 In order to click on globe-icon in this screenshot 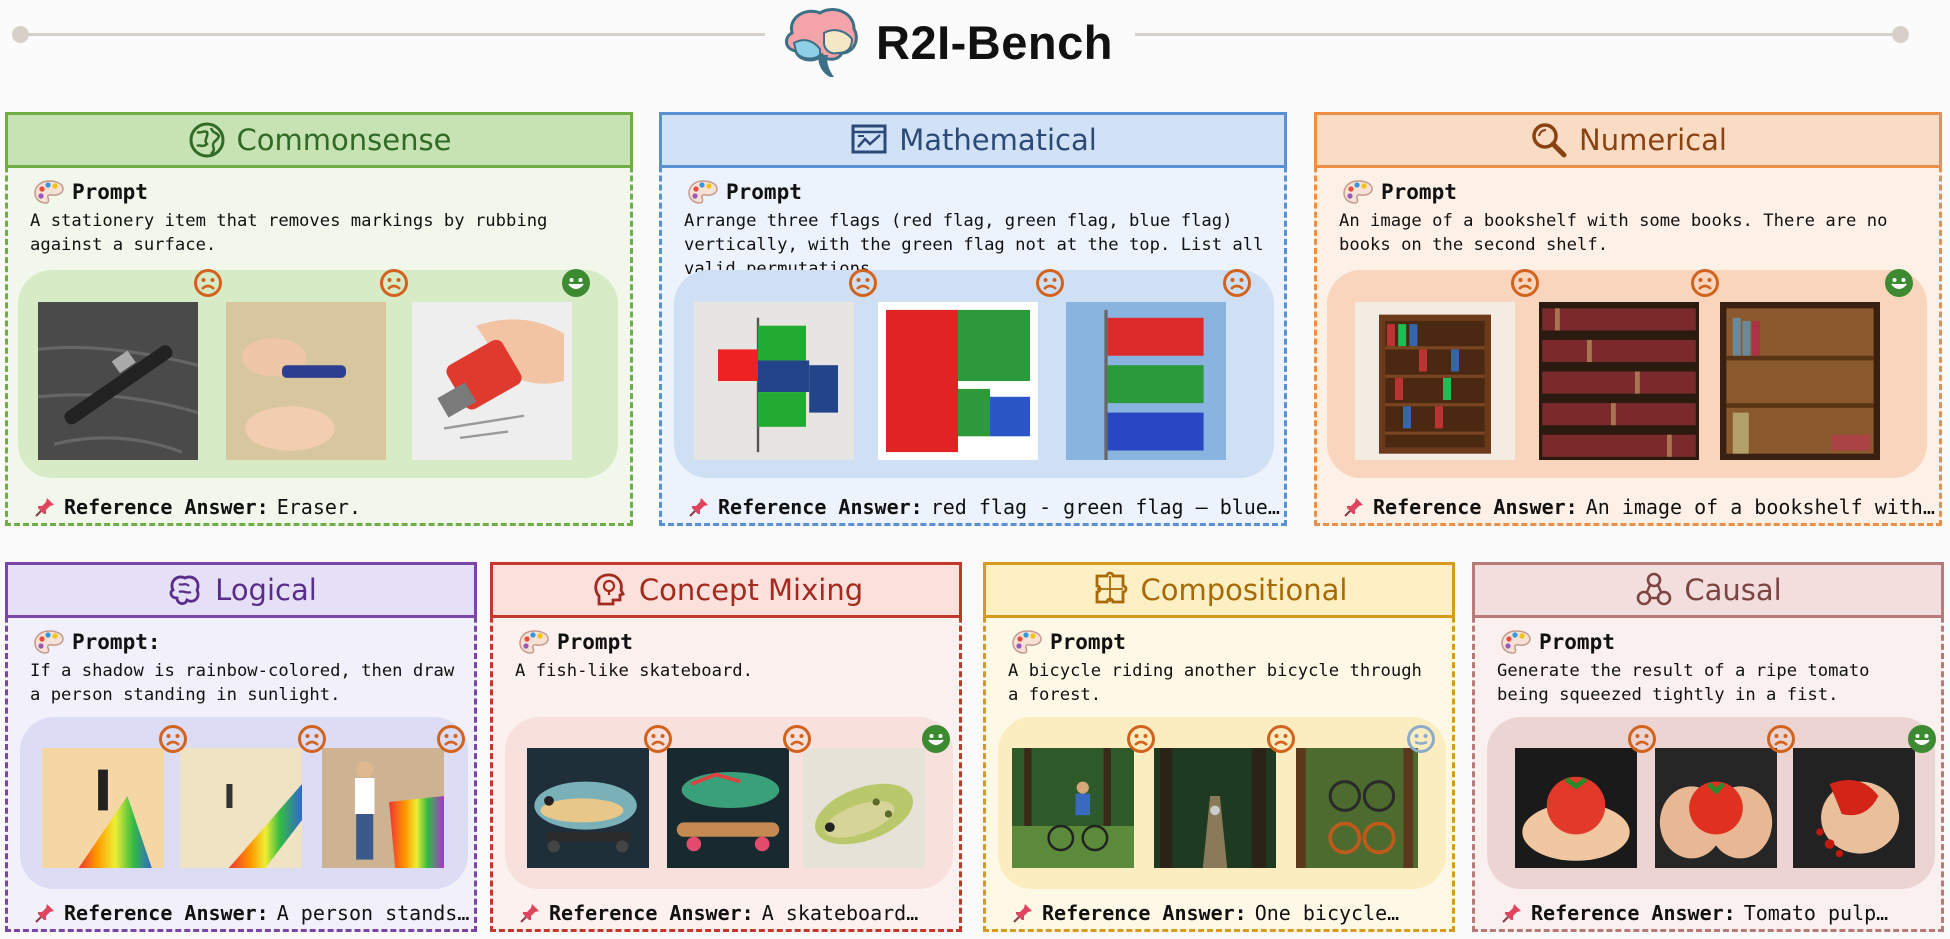, I will do `click(207, 140)`.